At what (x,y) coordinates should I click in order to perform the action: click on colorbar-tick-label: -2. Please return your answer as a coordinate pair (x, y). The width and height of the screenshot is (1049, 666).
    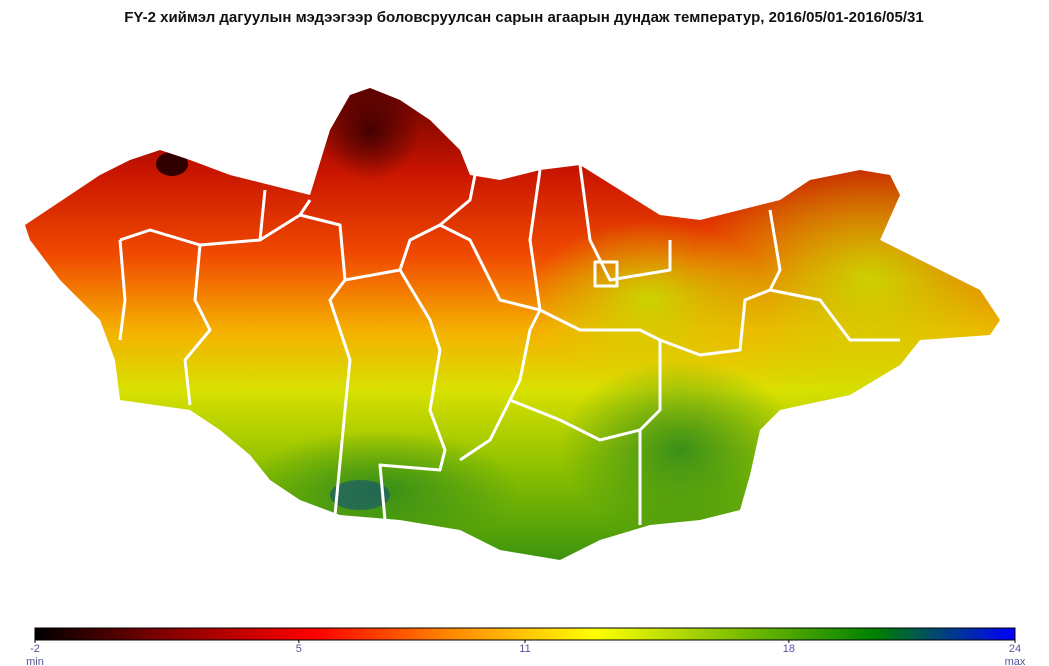
    Looking at the image, I should click on (35, 649).